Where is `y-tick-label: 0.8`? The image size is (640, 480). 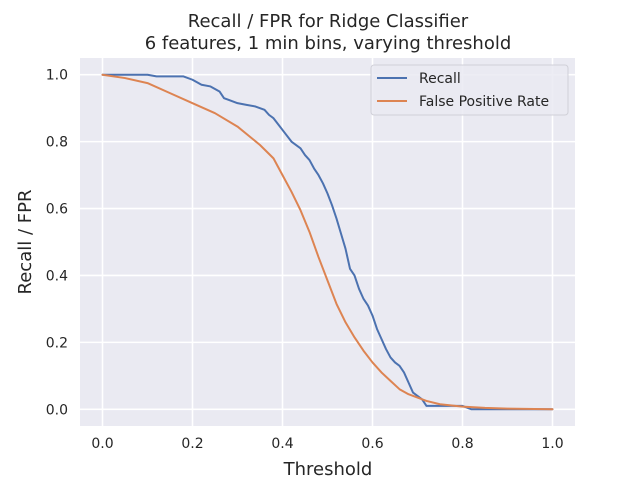 y-tick-label: 0.8 is located at coordinates (57, 143).